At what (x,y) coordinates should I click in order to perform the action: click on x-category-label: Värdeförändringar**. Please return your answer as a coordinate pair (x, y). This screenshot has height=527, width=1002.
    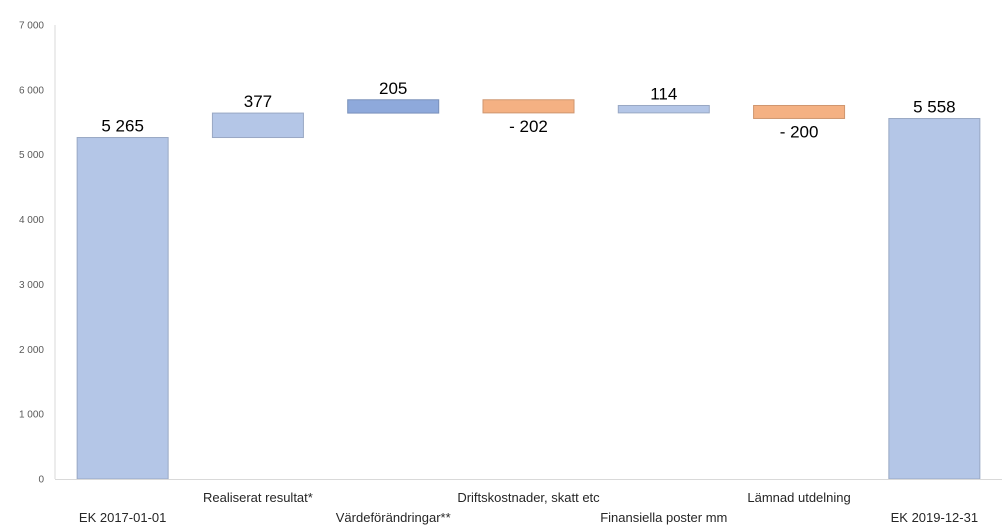
    Looking at the image, I should click on (393, 517).